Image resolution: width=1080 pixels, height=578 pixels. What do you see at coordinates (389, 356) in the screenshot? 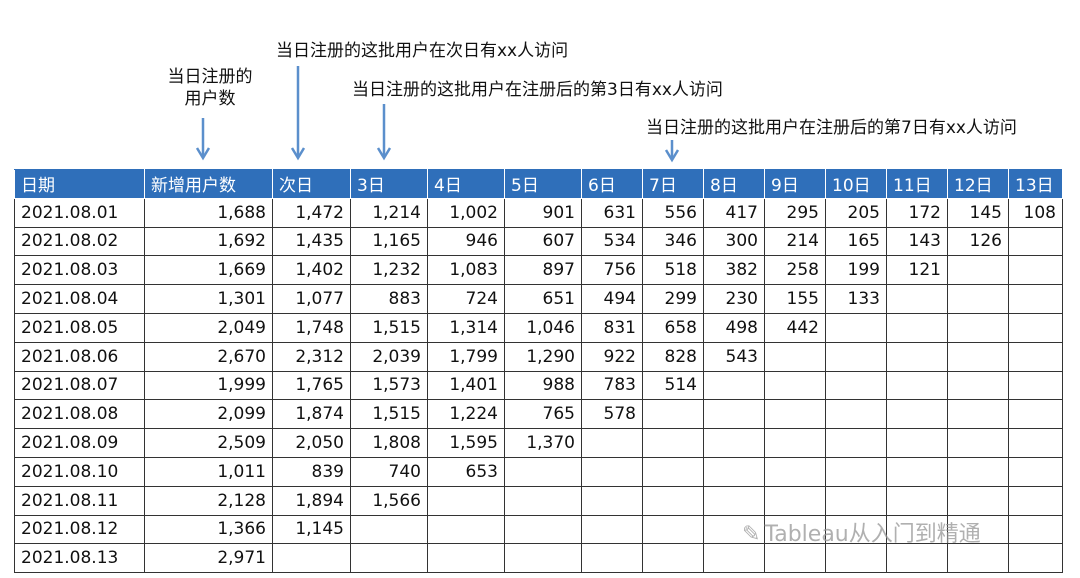
I see `value-cell: 2,039` at bounding box center [389, 356].